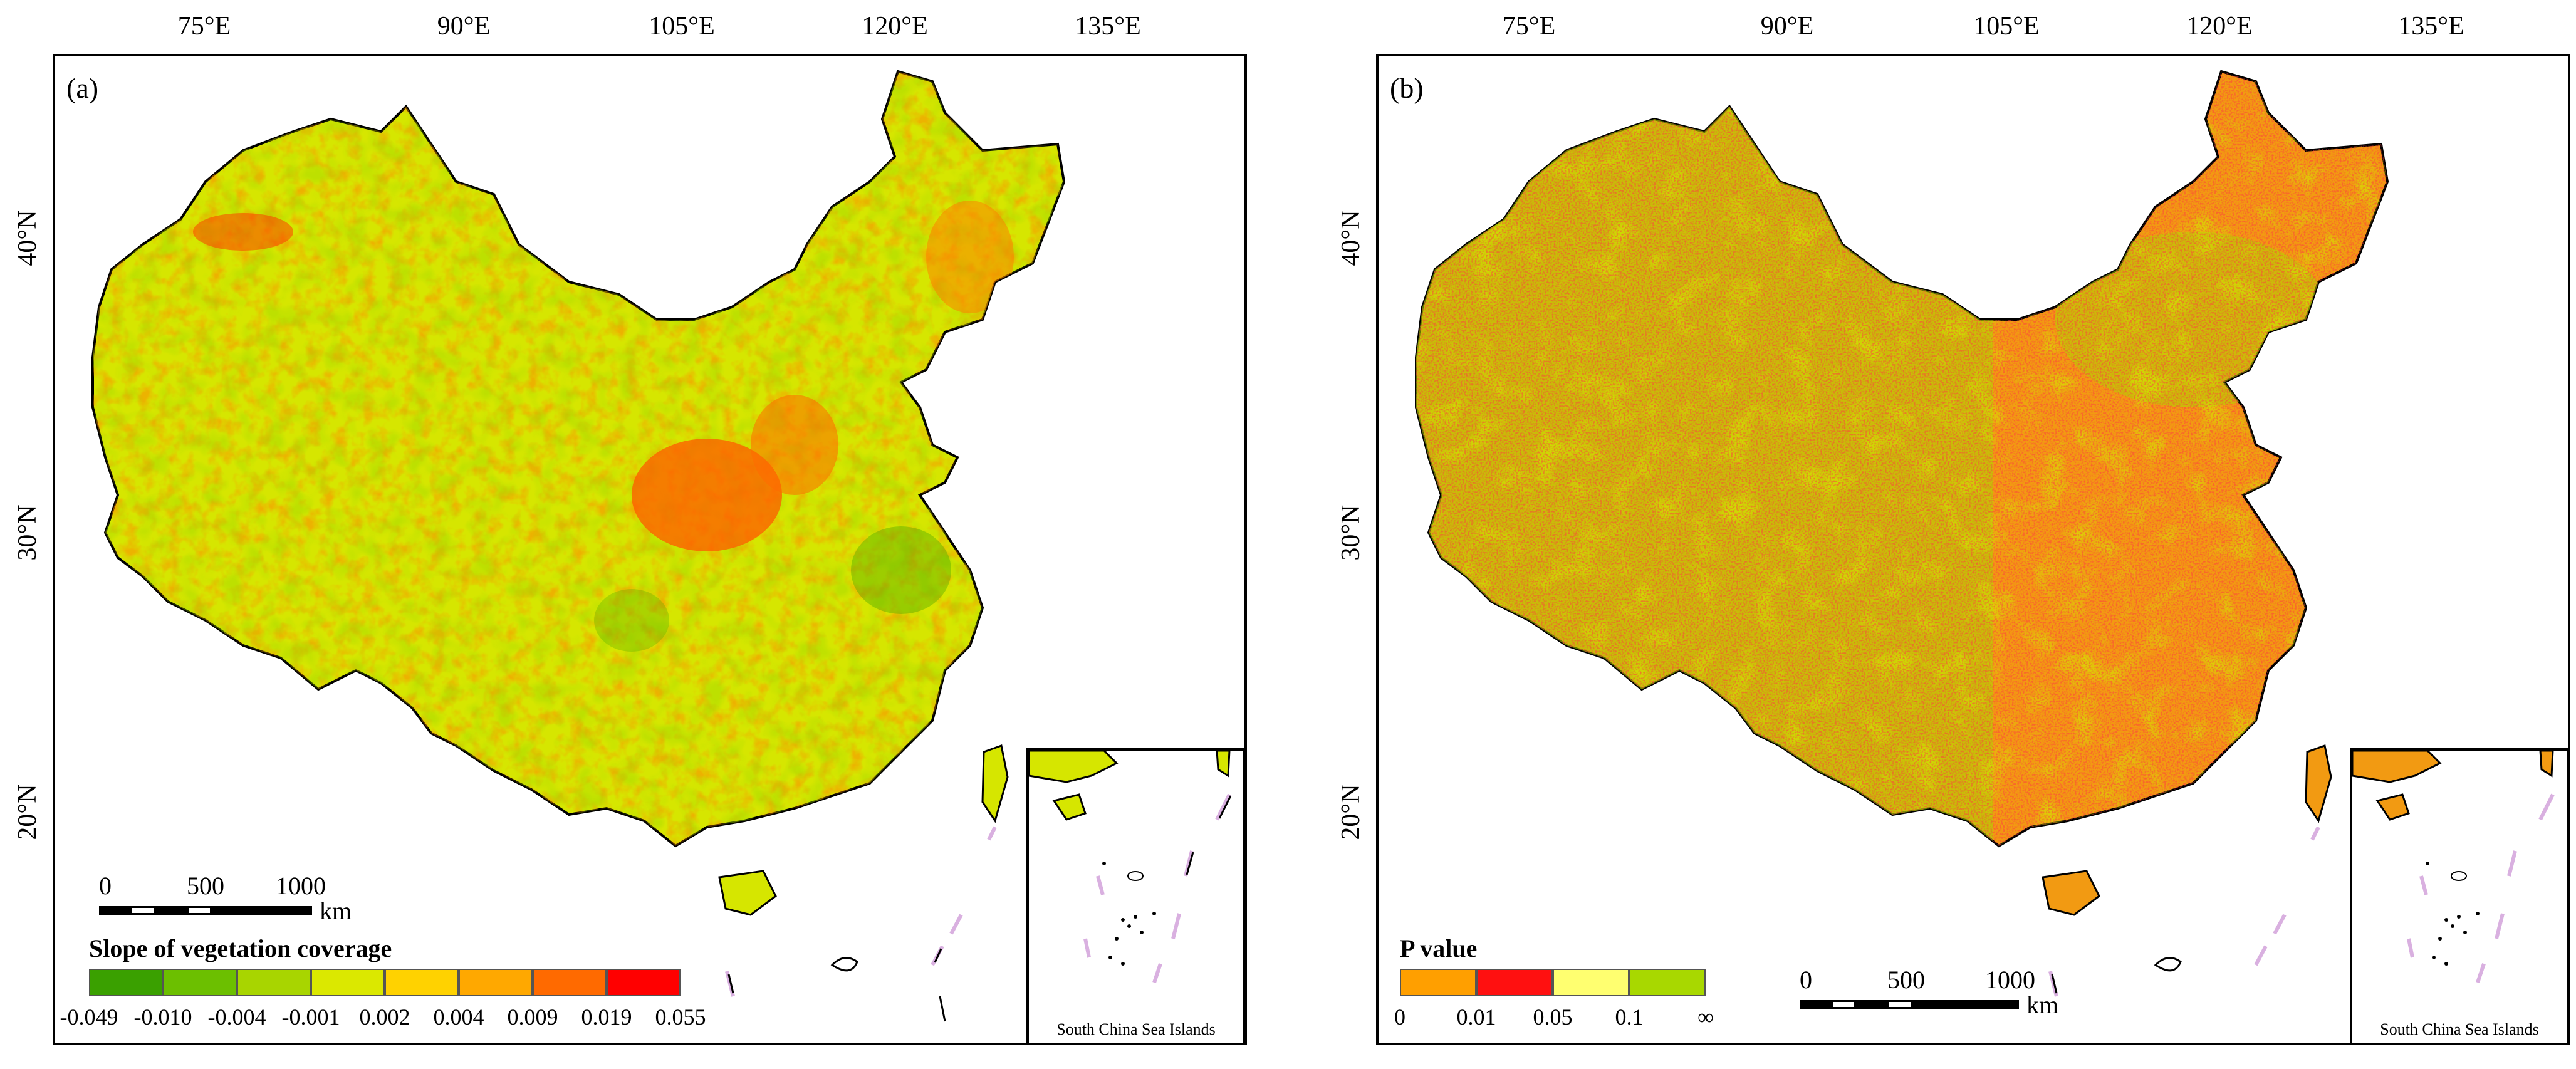  Describe the element at coordinates (532, 1017) in the screenshot. I see `legend-tick: 0.009` at that location.